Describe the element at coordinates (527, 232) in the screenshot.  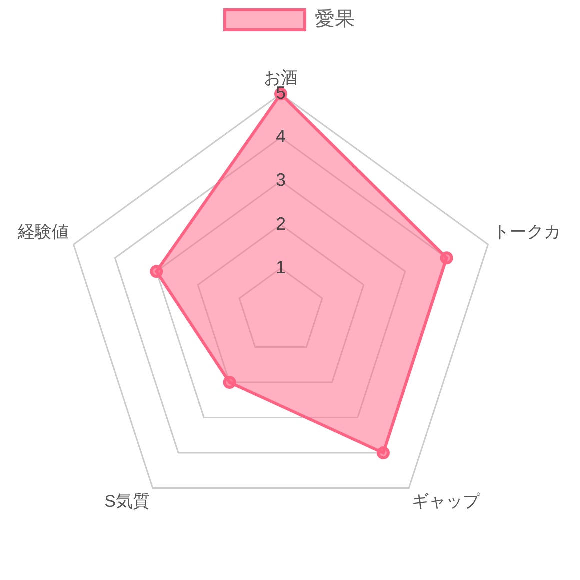
I see `spoke-label: トークカ` at that location.